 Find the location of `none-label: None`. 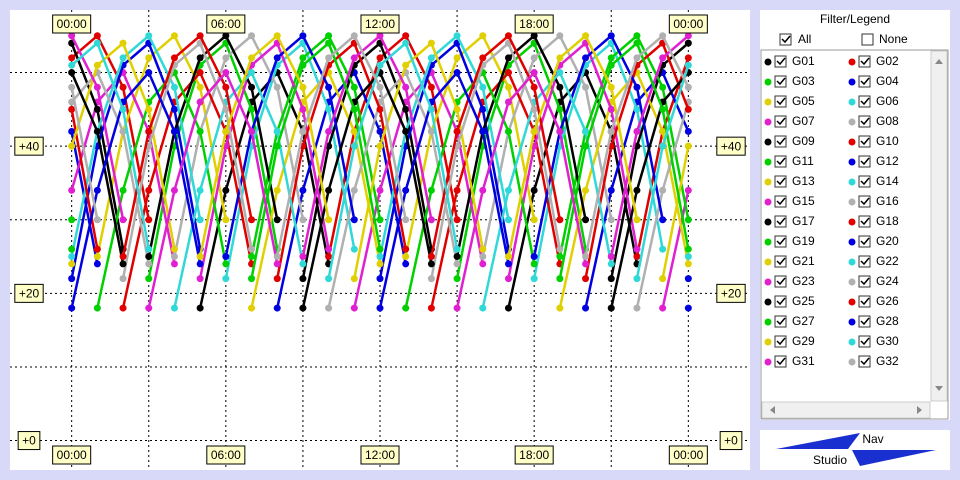

none-label: None is located at coordinates (893, 39).